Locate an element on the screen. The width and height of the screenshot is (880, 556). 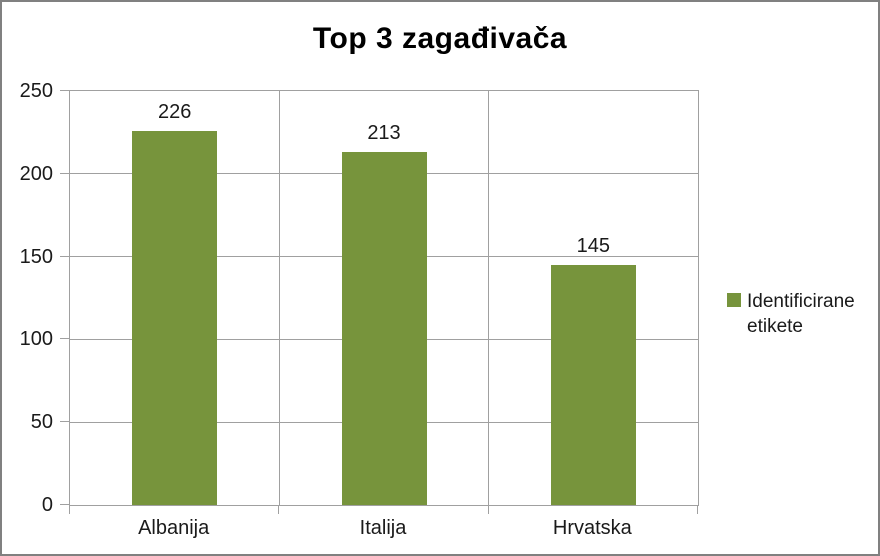
bar-albanija is located at coordinates (175, 317).